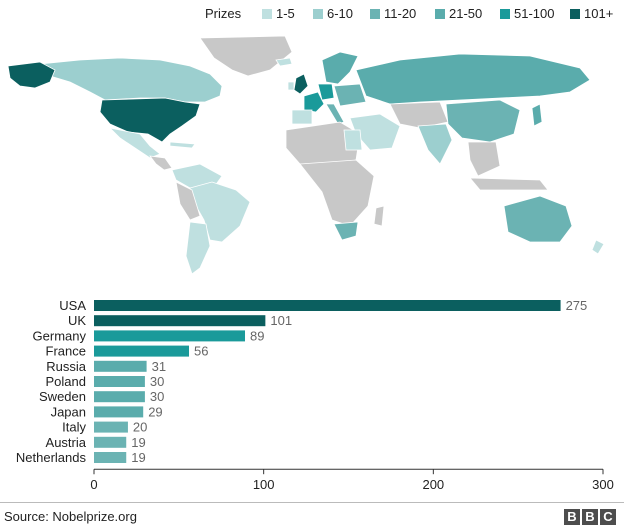 Image resolution: width=624 pixels, height=530 pixels. Describe the element at coordinates (608, 517) in the screenshot. I see `bbc-logo-letter: C` at that location.